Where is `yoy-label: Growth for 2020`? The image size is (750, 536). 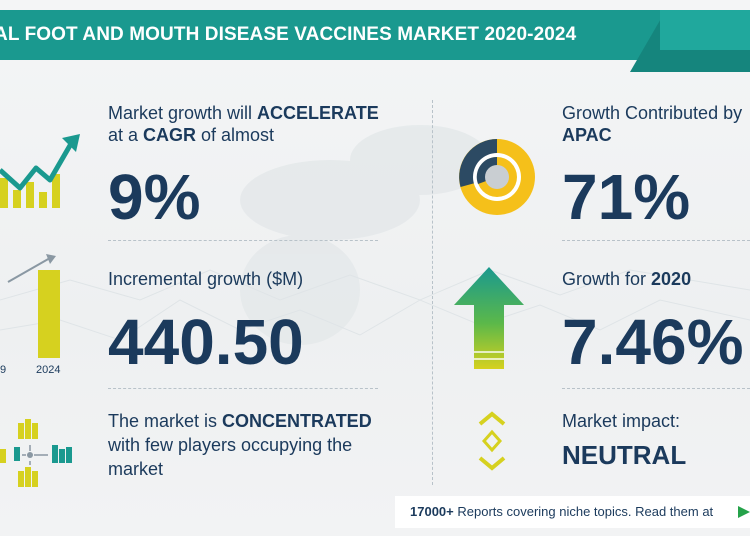 yoy-label: Growth for 2020 is located at coordinates (626, 279).